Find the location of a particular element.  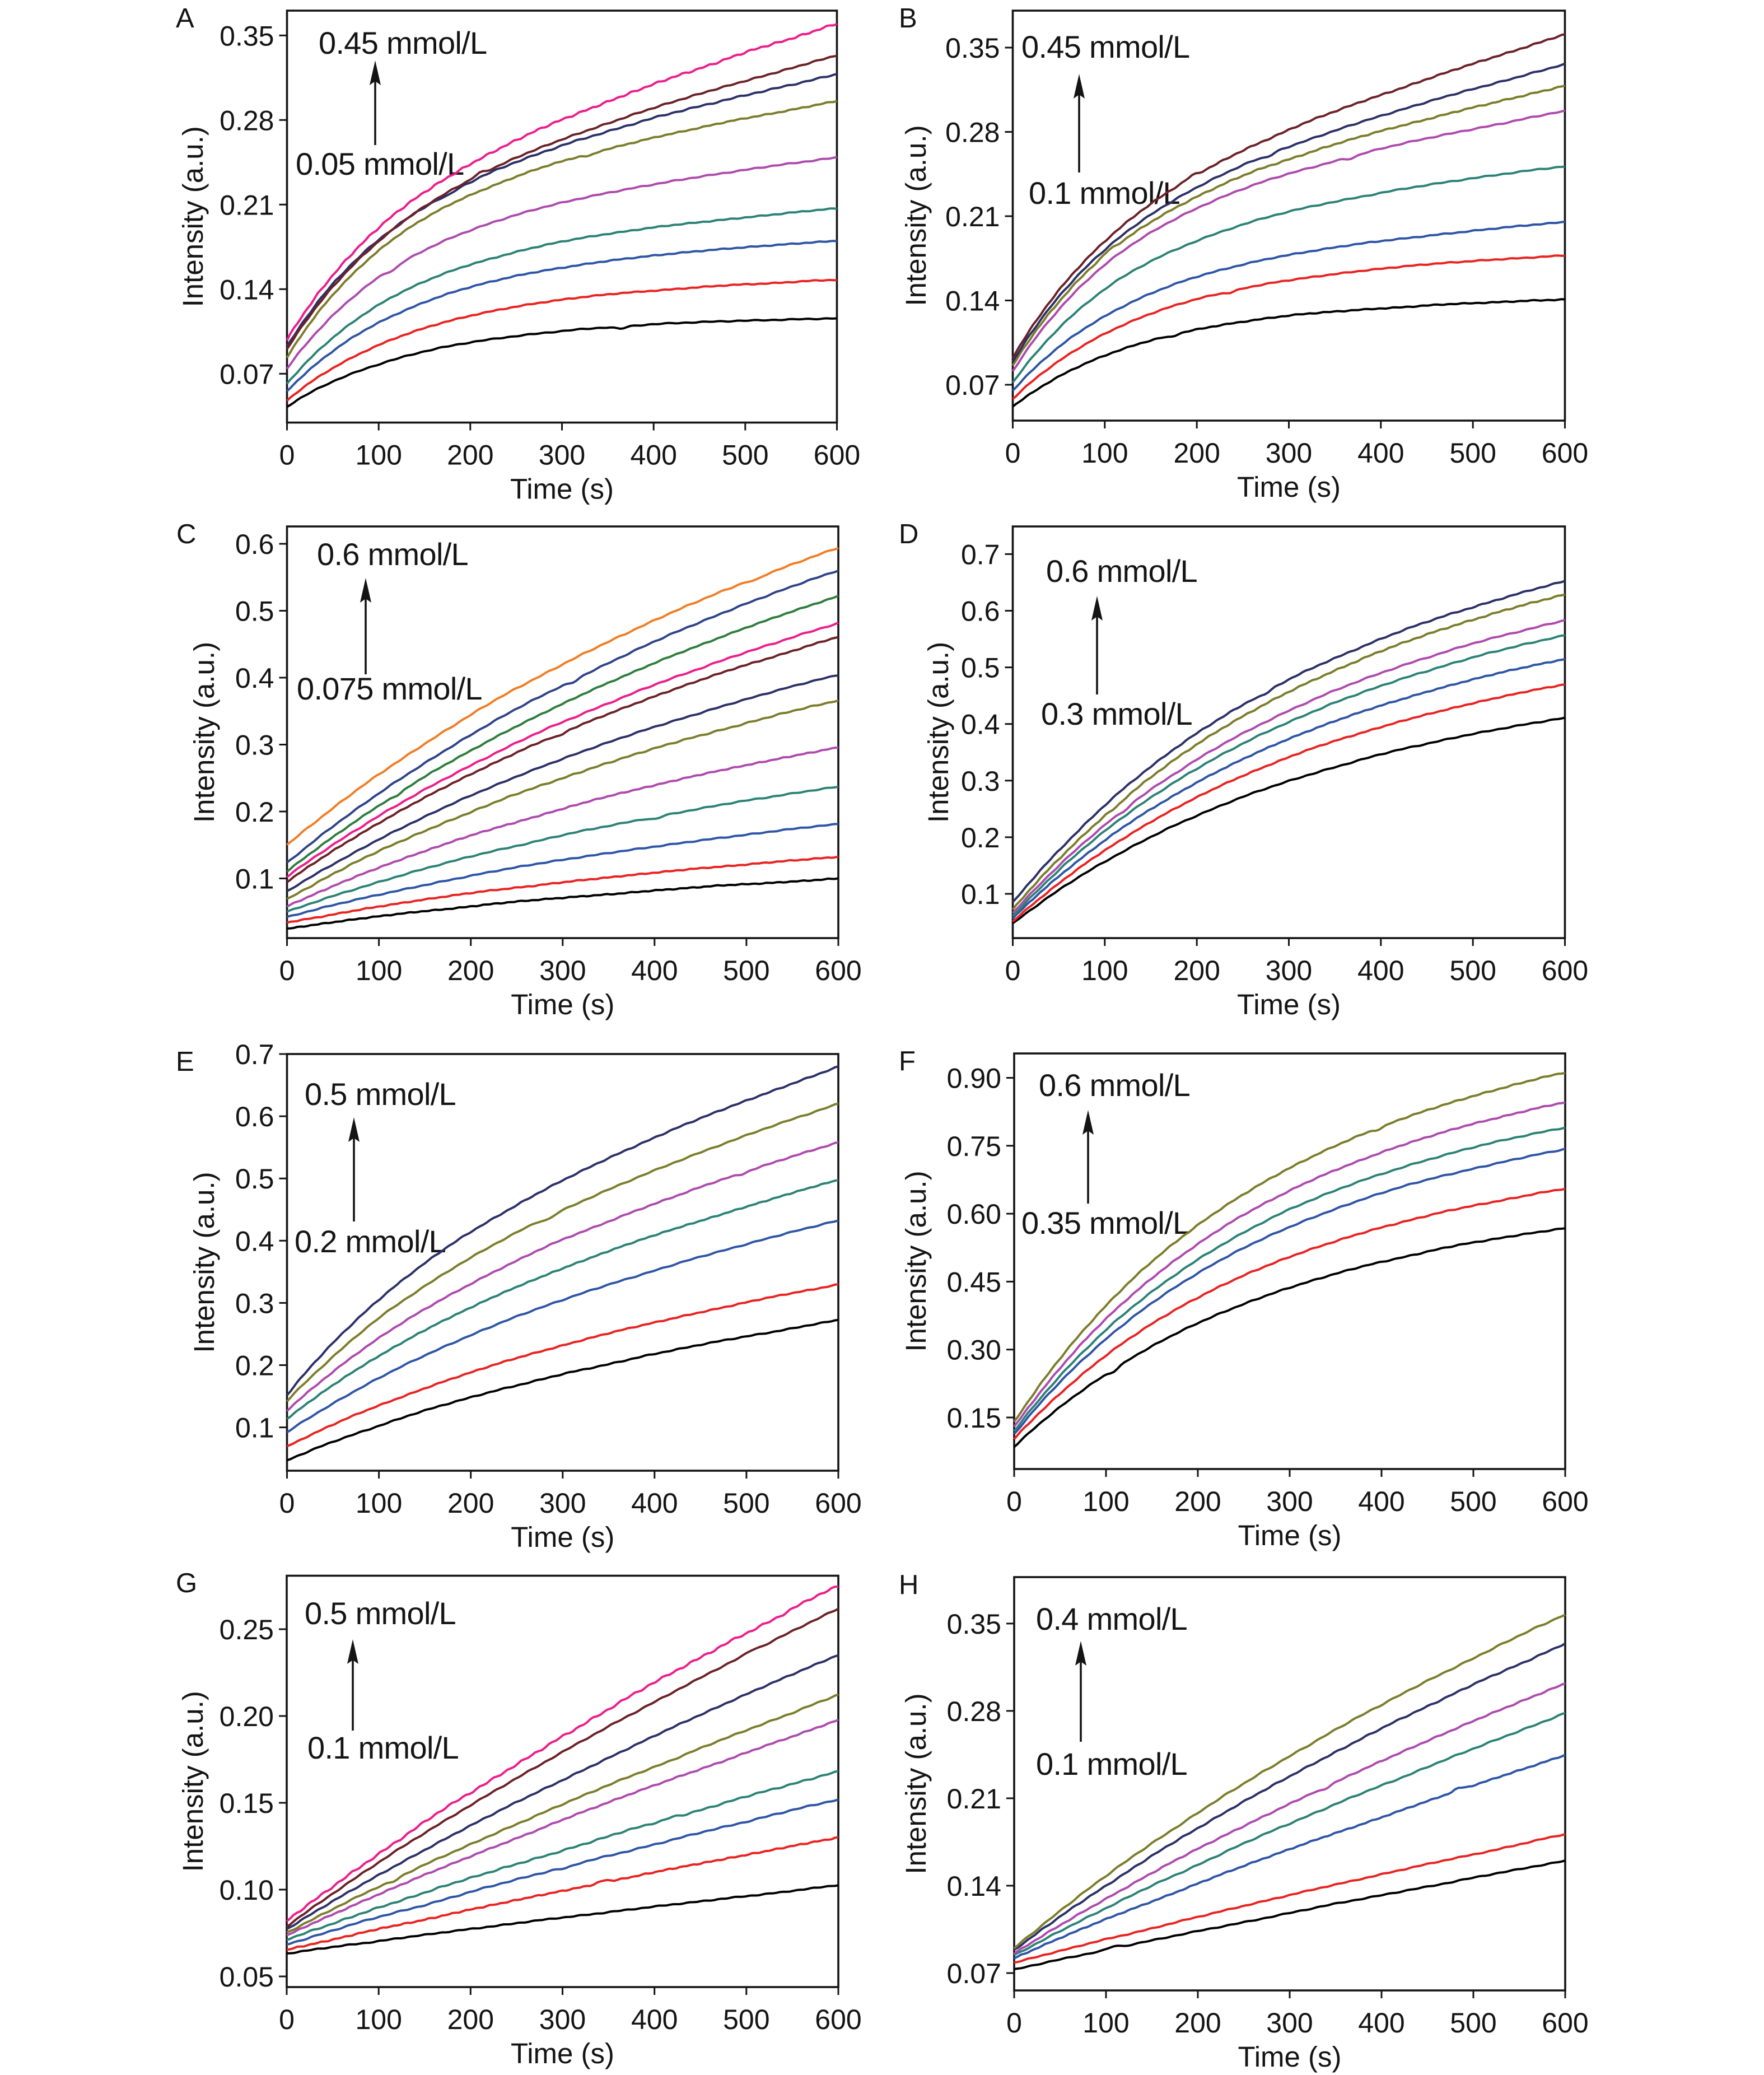

svg-text: 0.14 is located at coordinates (974, 1886).